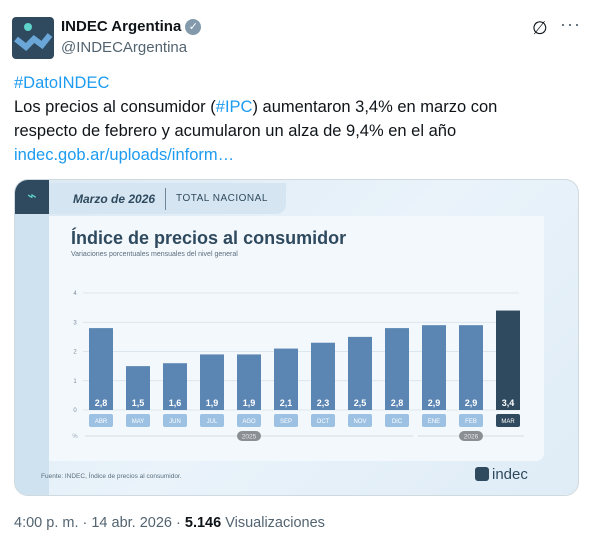 This screenshot has width=611, height=547. Describe the element at coordinates (286, 403) in the screenshot. I see `bar-value-label: 2,1` at that location.